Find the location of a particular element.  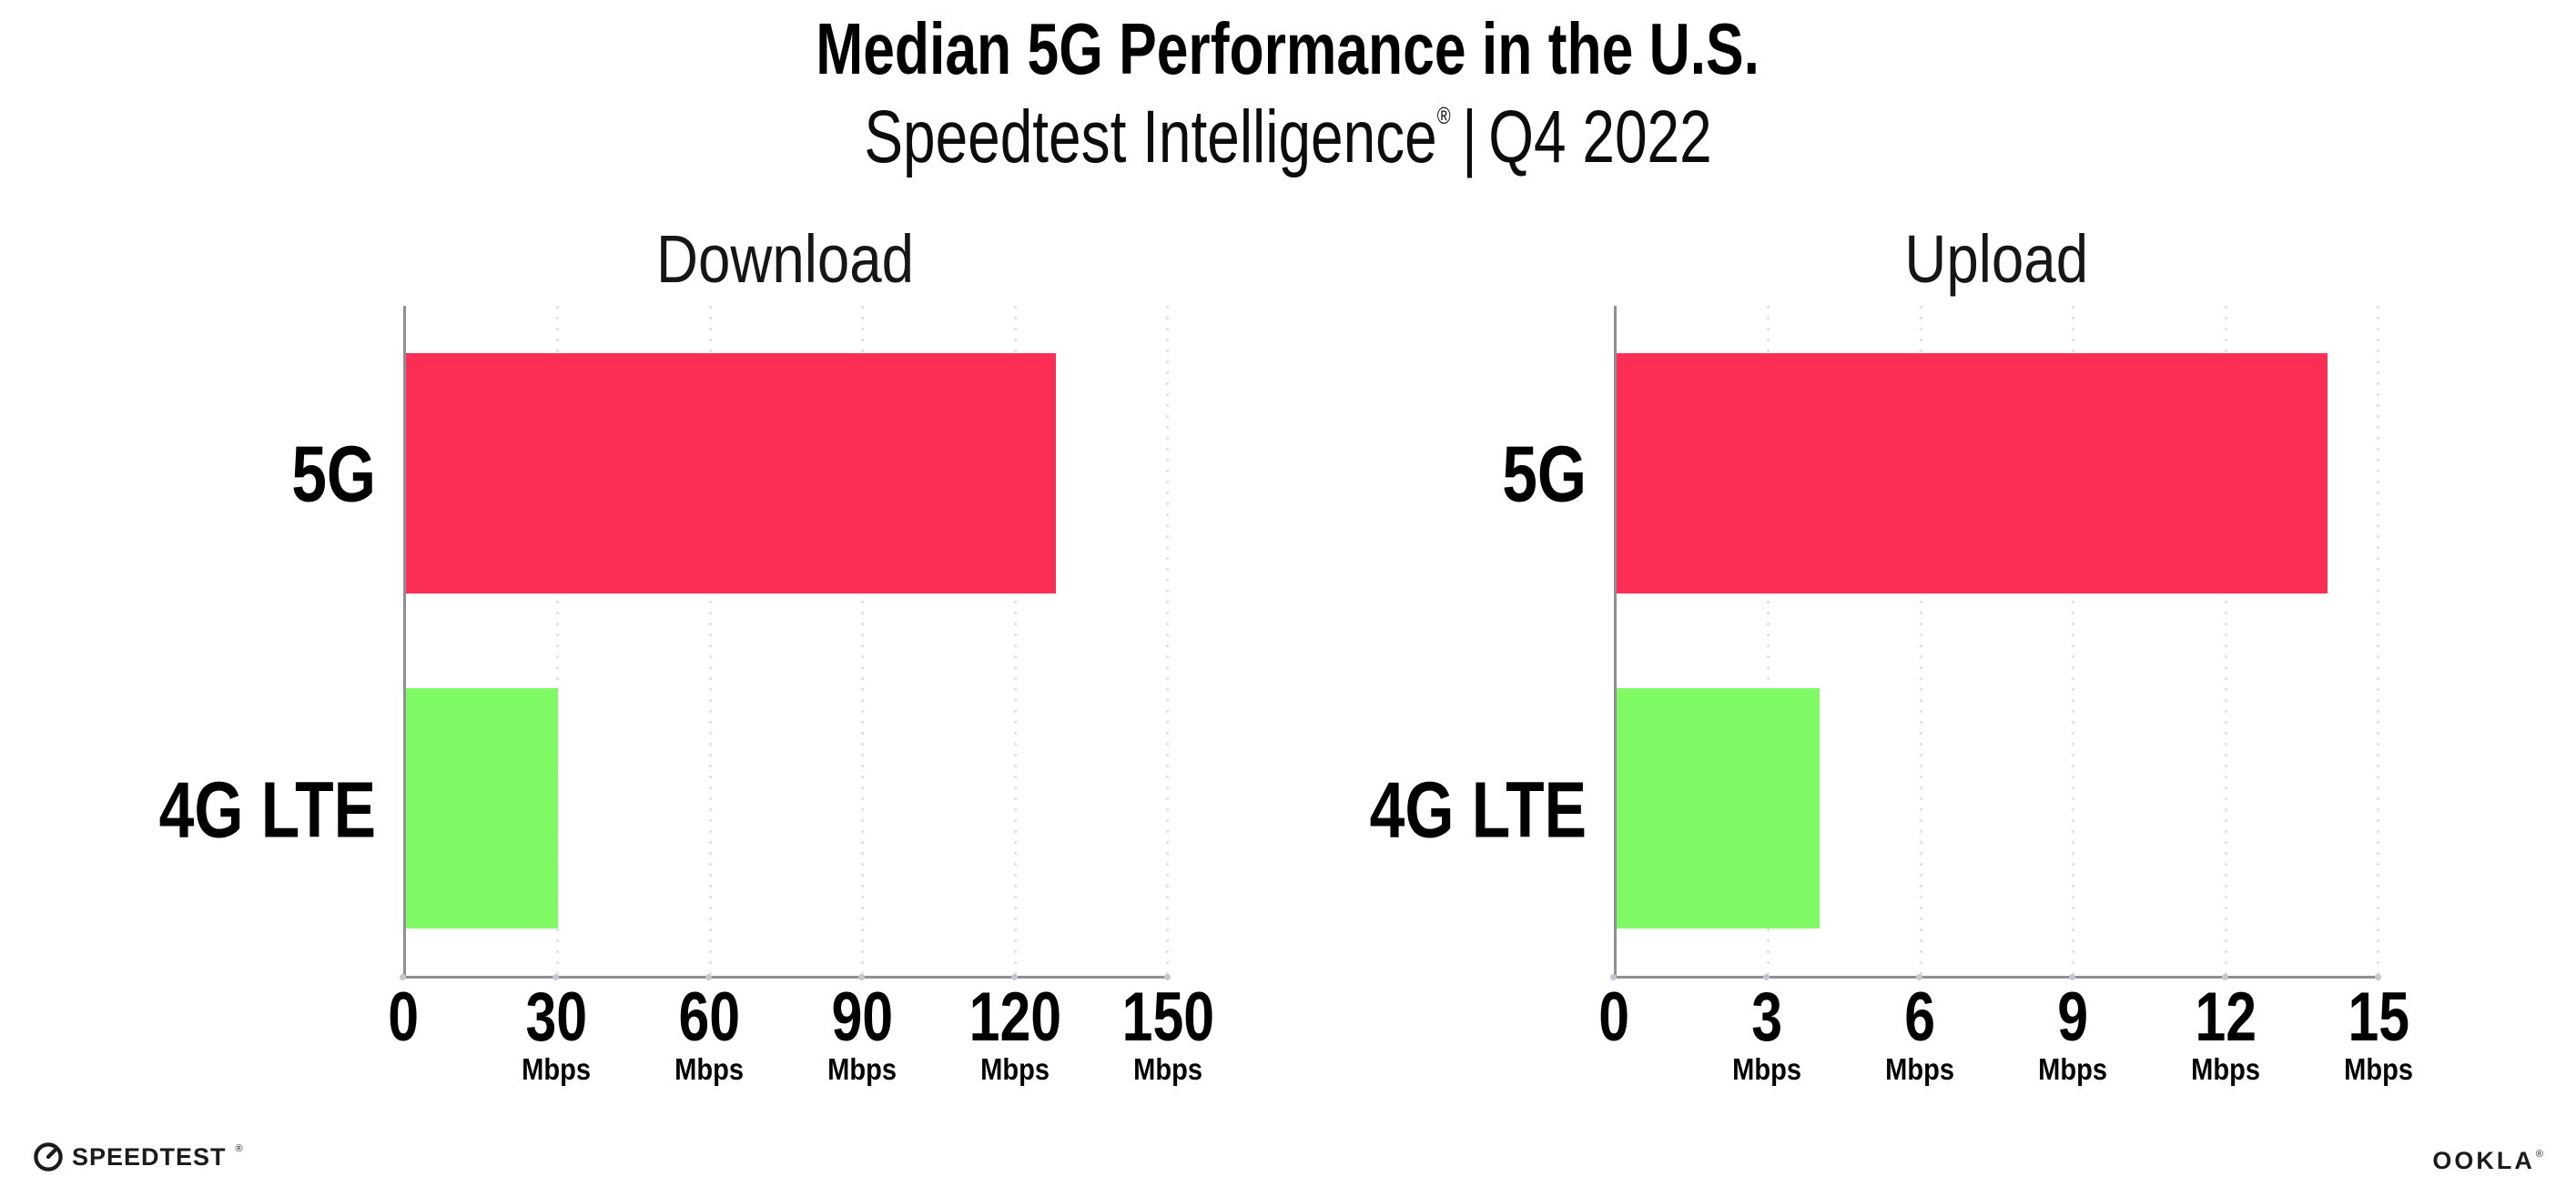

x-tick-value: 15 is located at coordinates (2378, 1018).